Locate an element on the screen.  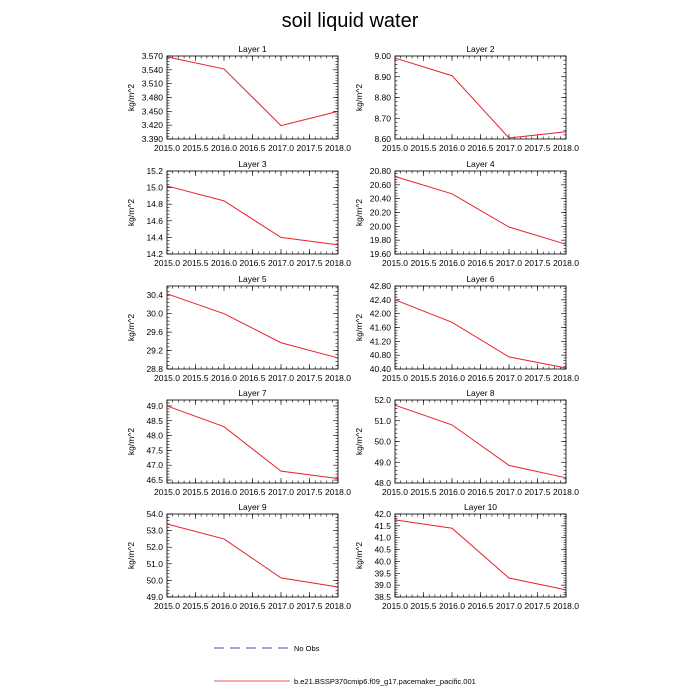
y-tick-label: 52.0 is located at coordinates (382, 400).